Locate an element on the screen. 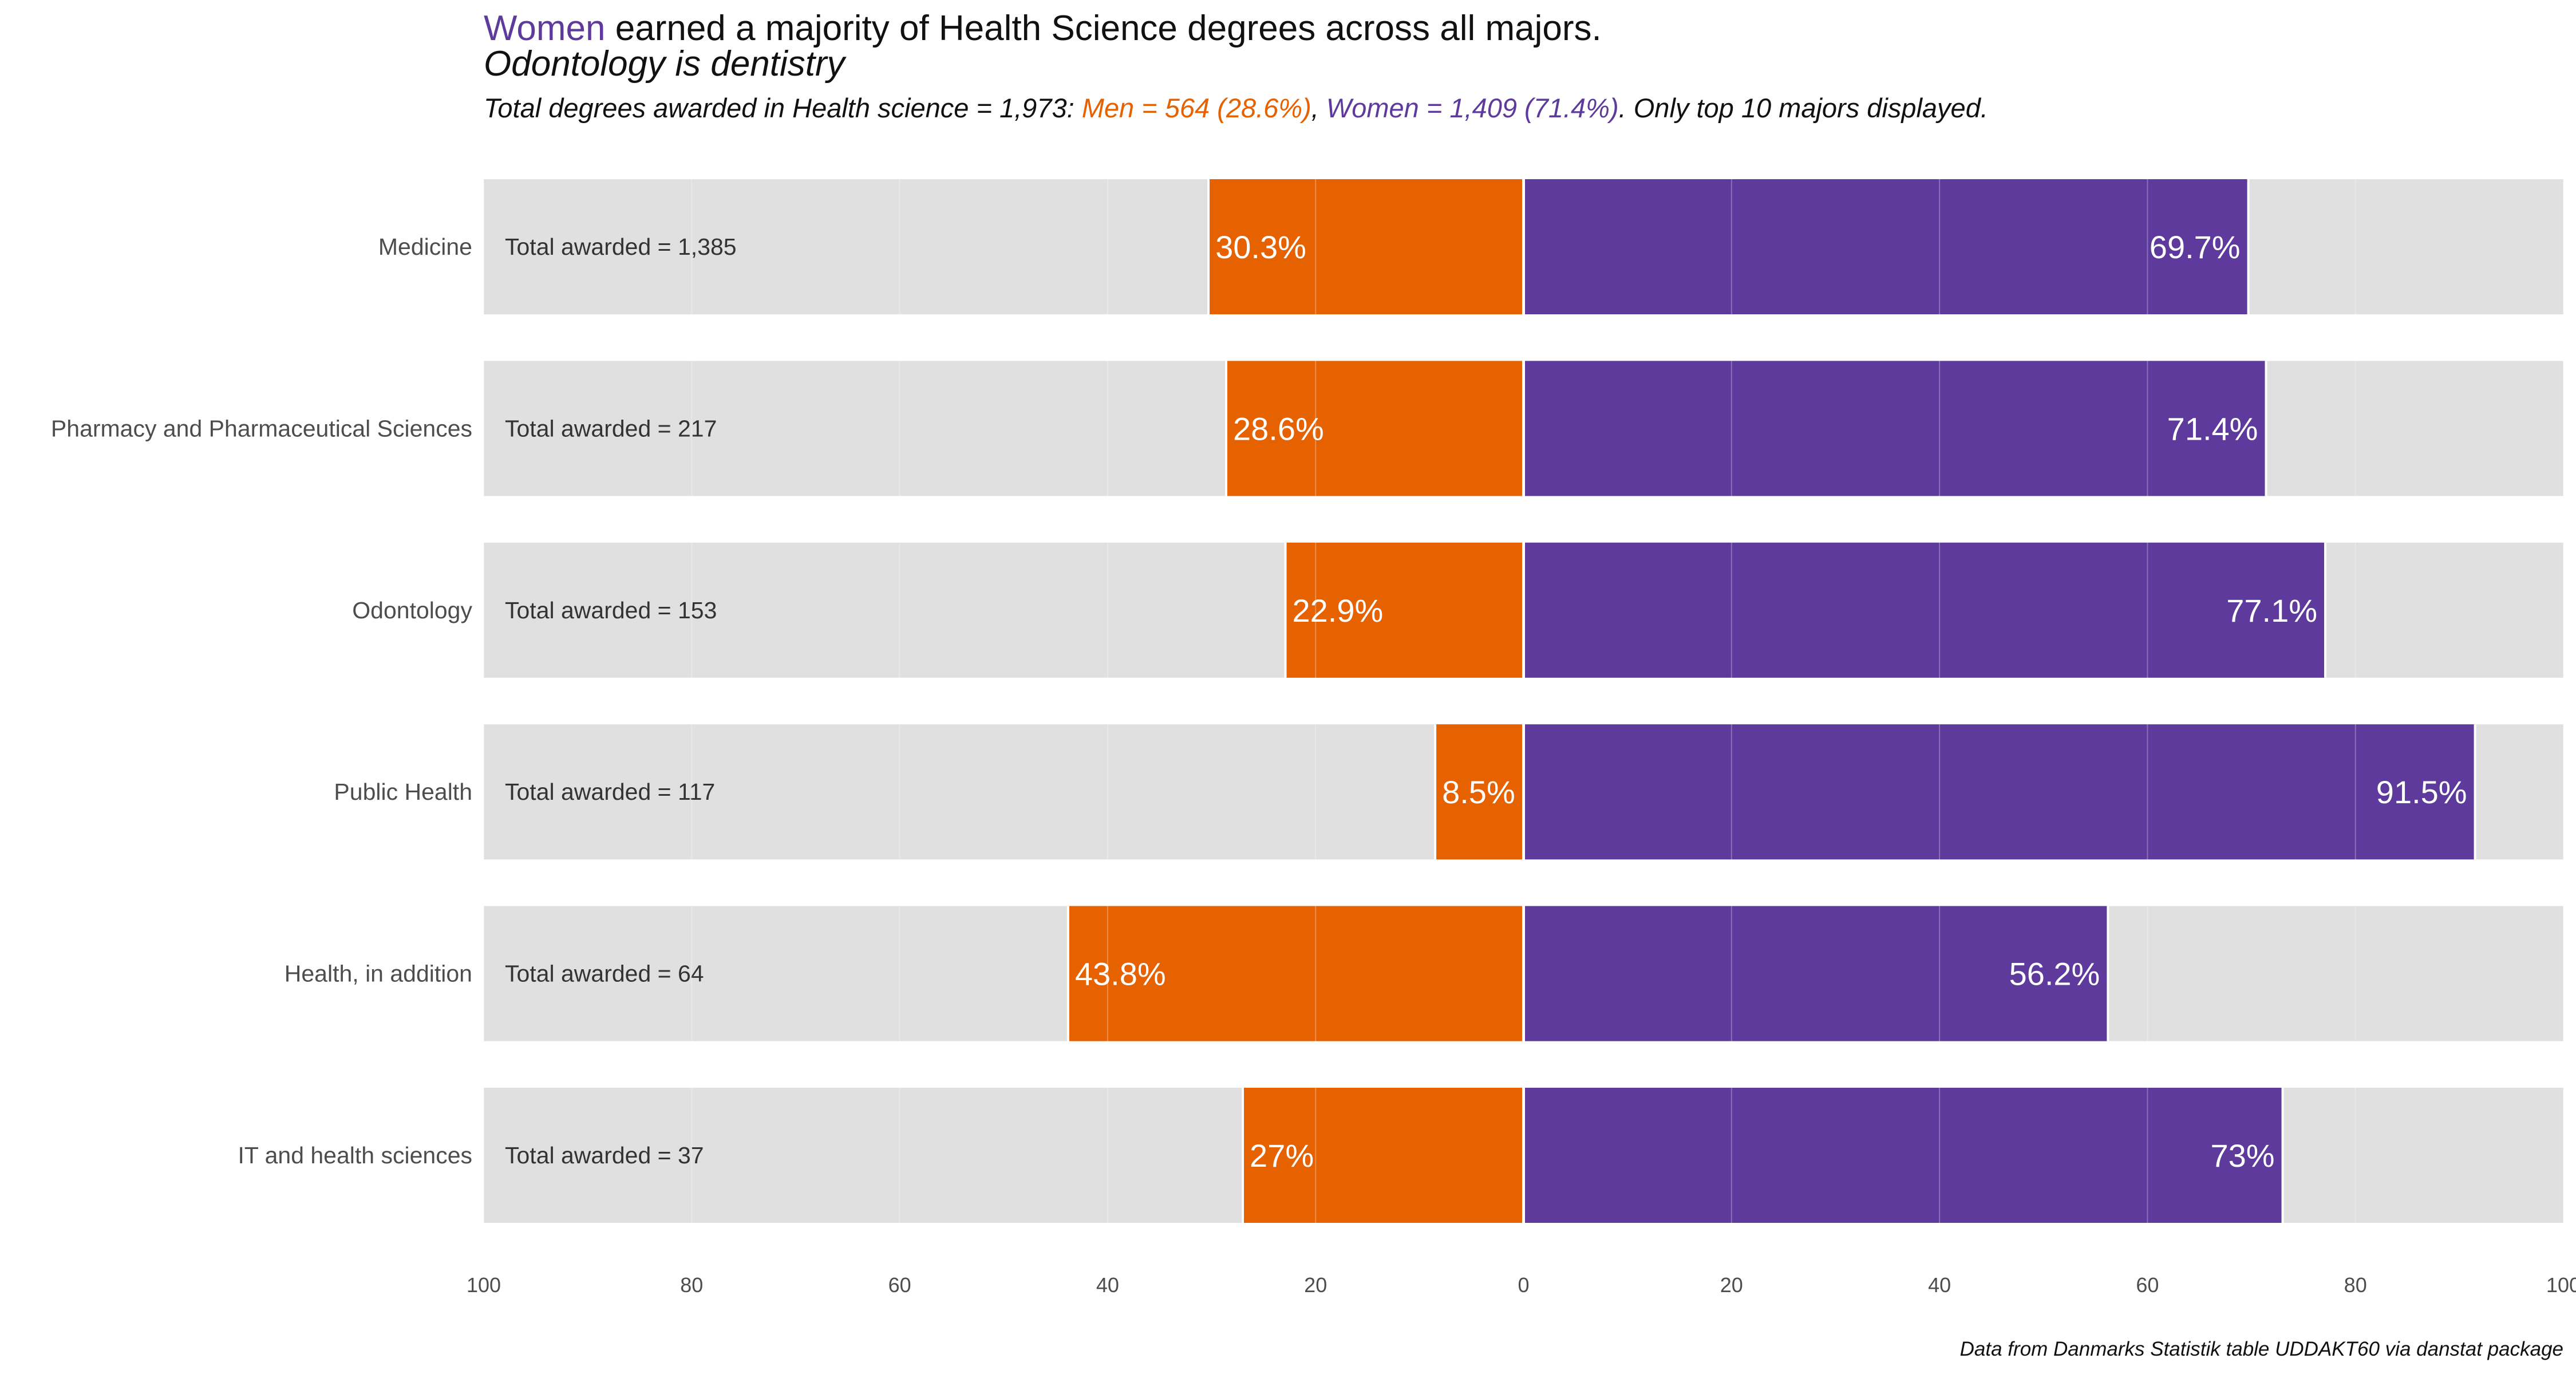 The height and width of the screenshot is (1374, 2576). women-pct-label: 73% is located at coordinates (2242, 1156).